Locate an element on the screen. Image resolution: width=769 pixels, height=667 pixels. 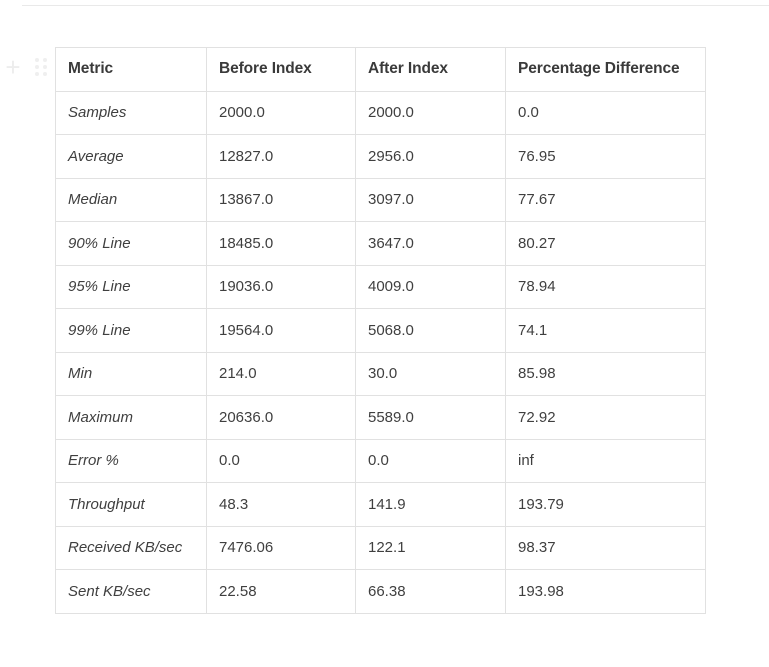
value-cell: 5068.0 is located at coordinates (430, 330).